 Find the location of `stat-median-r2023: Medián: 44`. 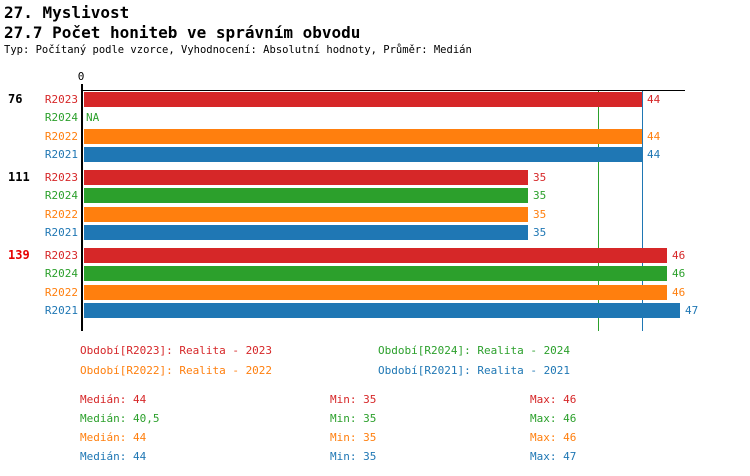

stat-median-r2023: Medián: 44 is located at coordinates (113, 399).